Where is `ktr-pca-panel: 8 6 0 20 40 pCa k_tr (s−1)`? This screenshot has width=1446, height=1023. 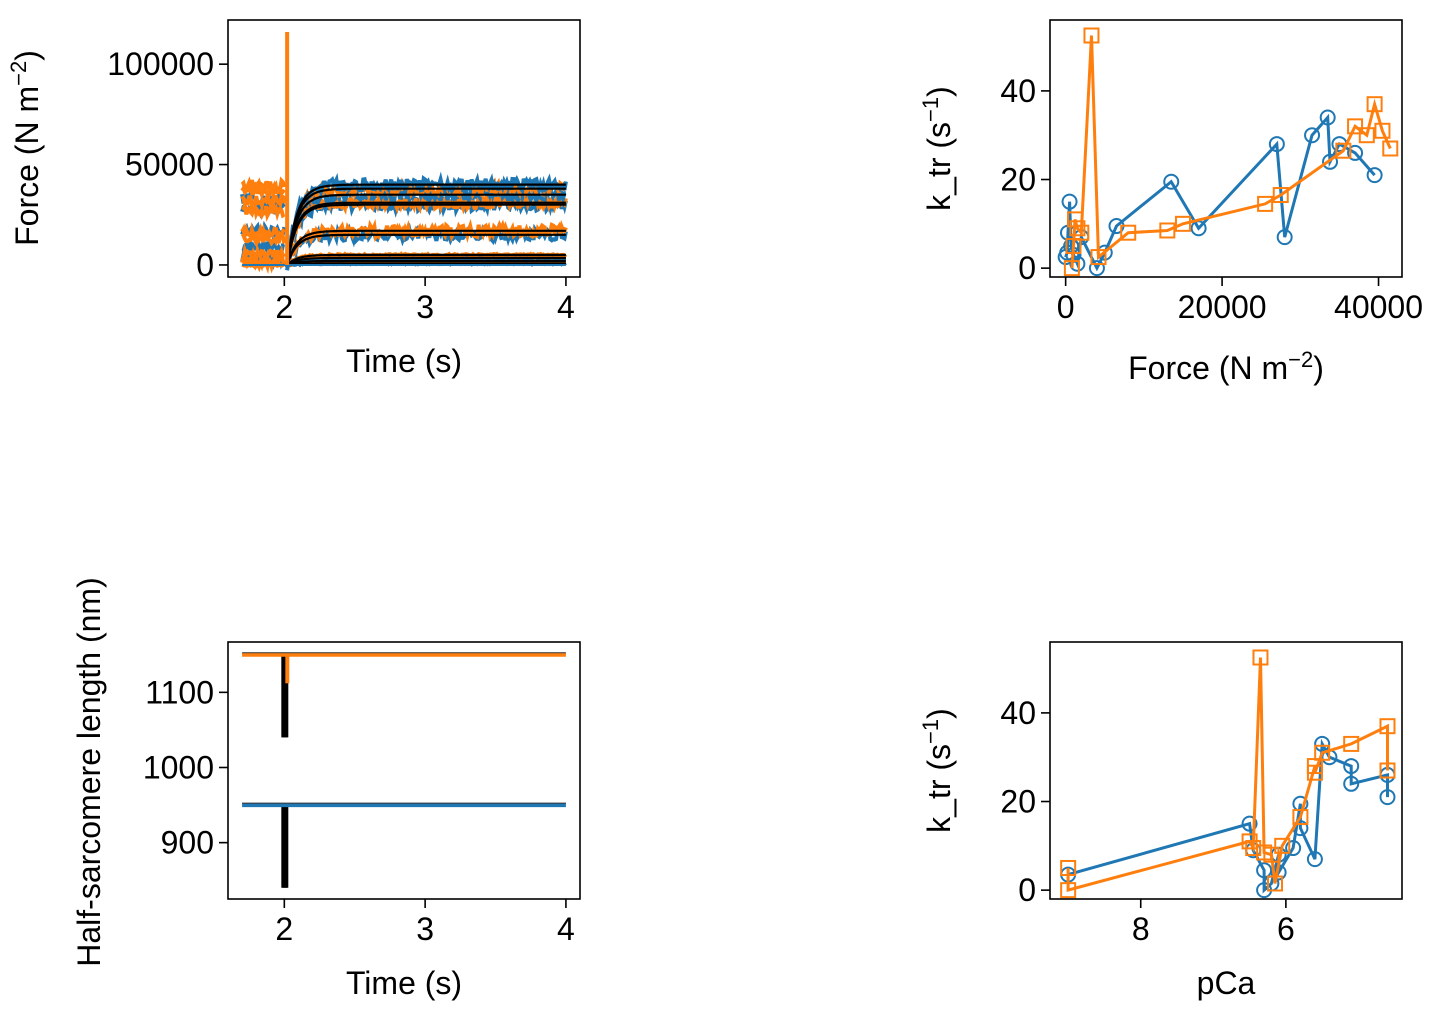 ktr-pca-panel: 8 6 0 20 40 pCa k_tr (s−1) is located at coordinates (1160, 821).